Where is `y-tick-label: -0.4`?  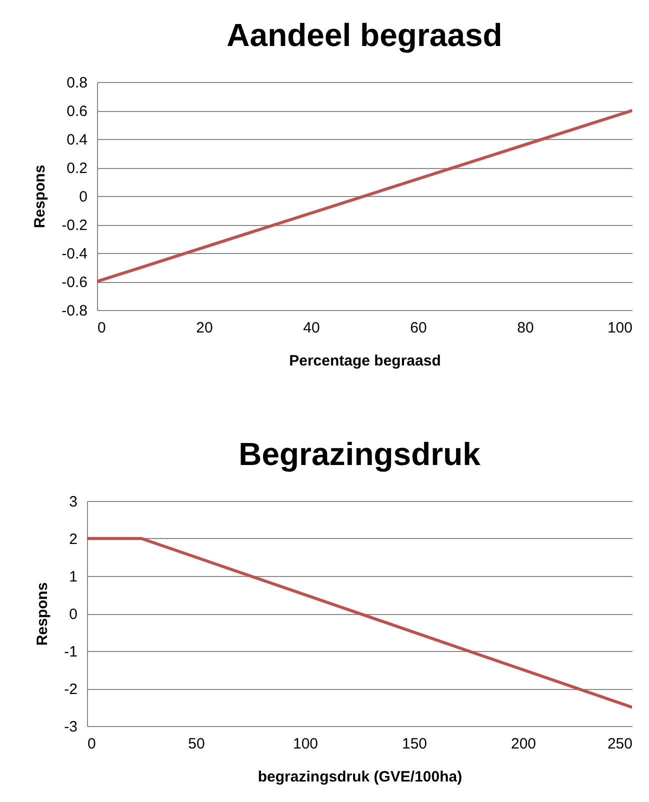 y-tick-label: -0.4 is located at coordinates (75, 254).